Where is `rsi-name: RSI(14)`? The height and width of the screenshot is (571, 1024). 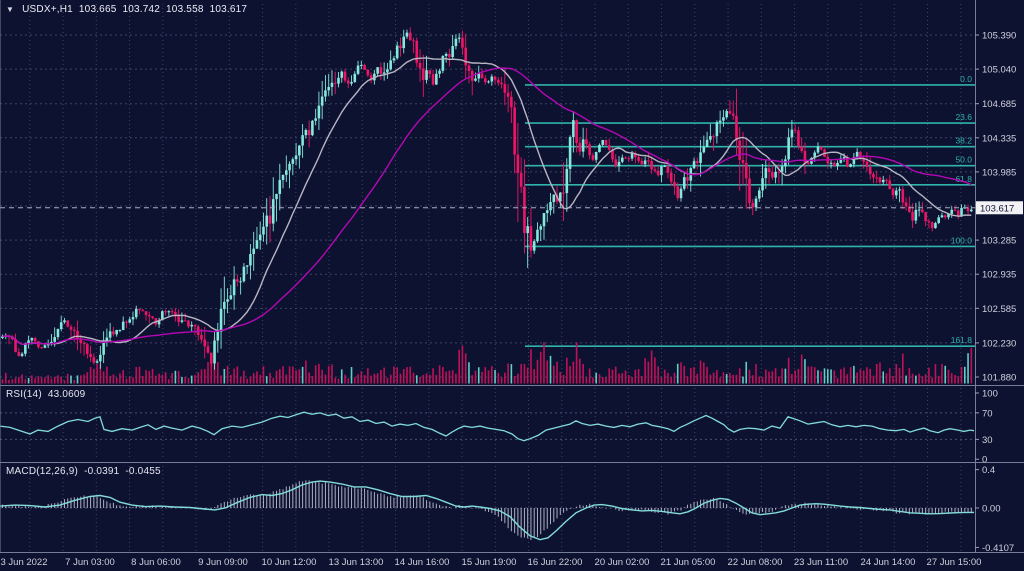
rsi-name: RSI(14) is located at coordinates (24, 394).